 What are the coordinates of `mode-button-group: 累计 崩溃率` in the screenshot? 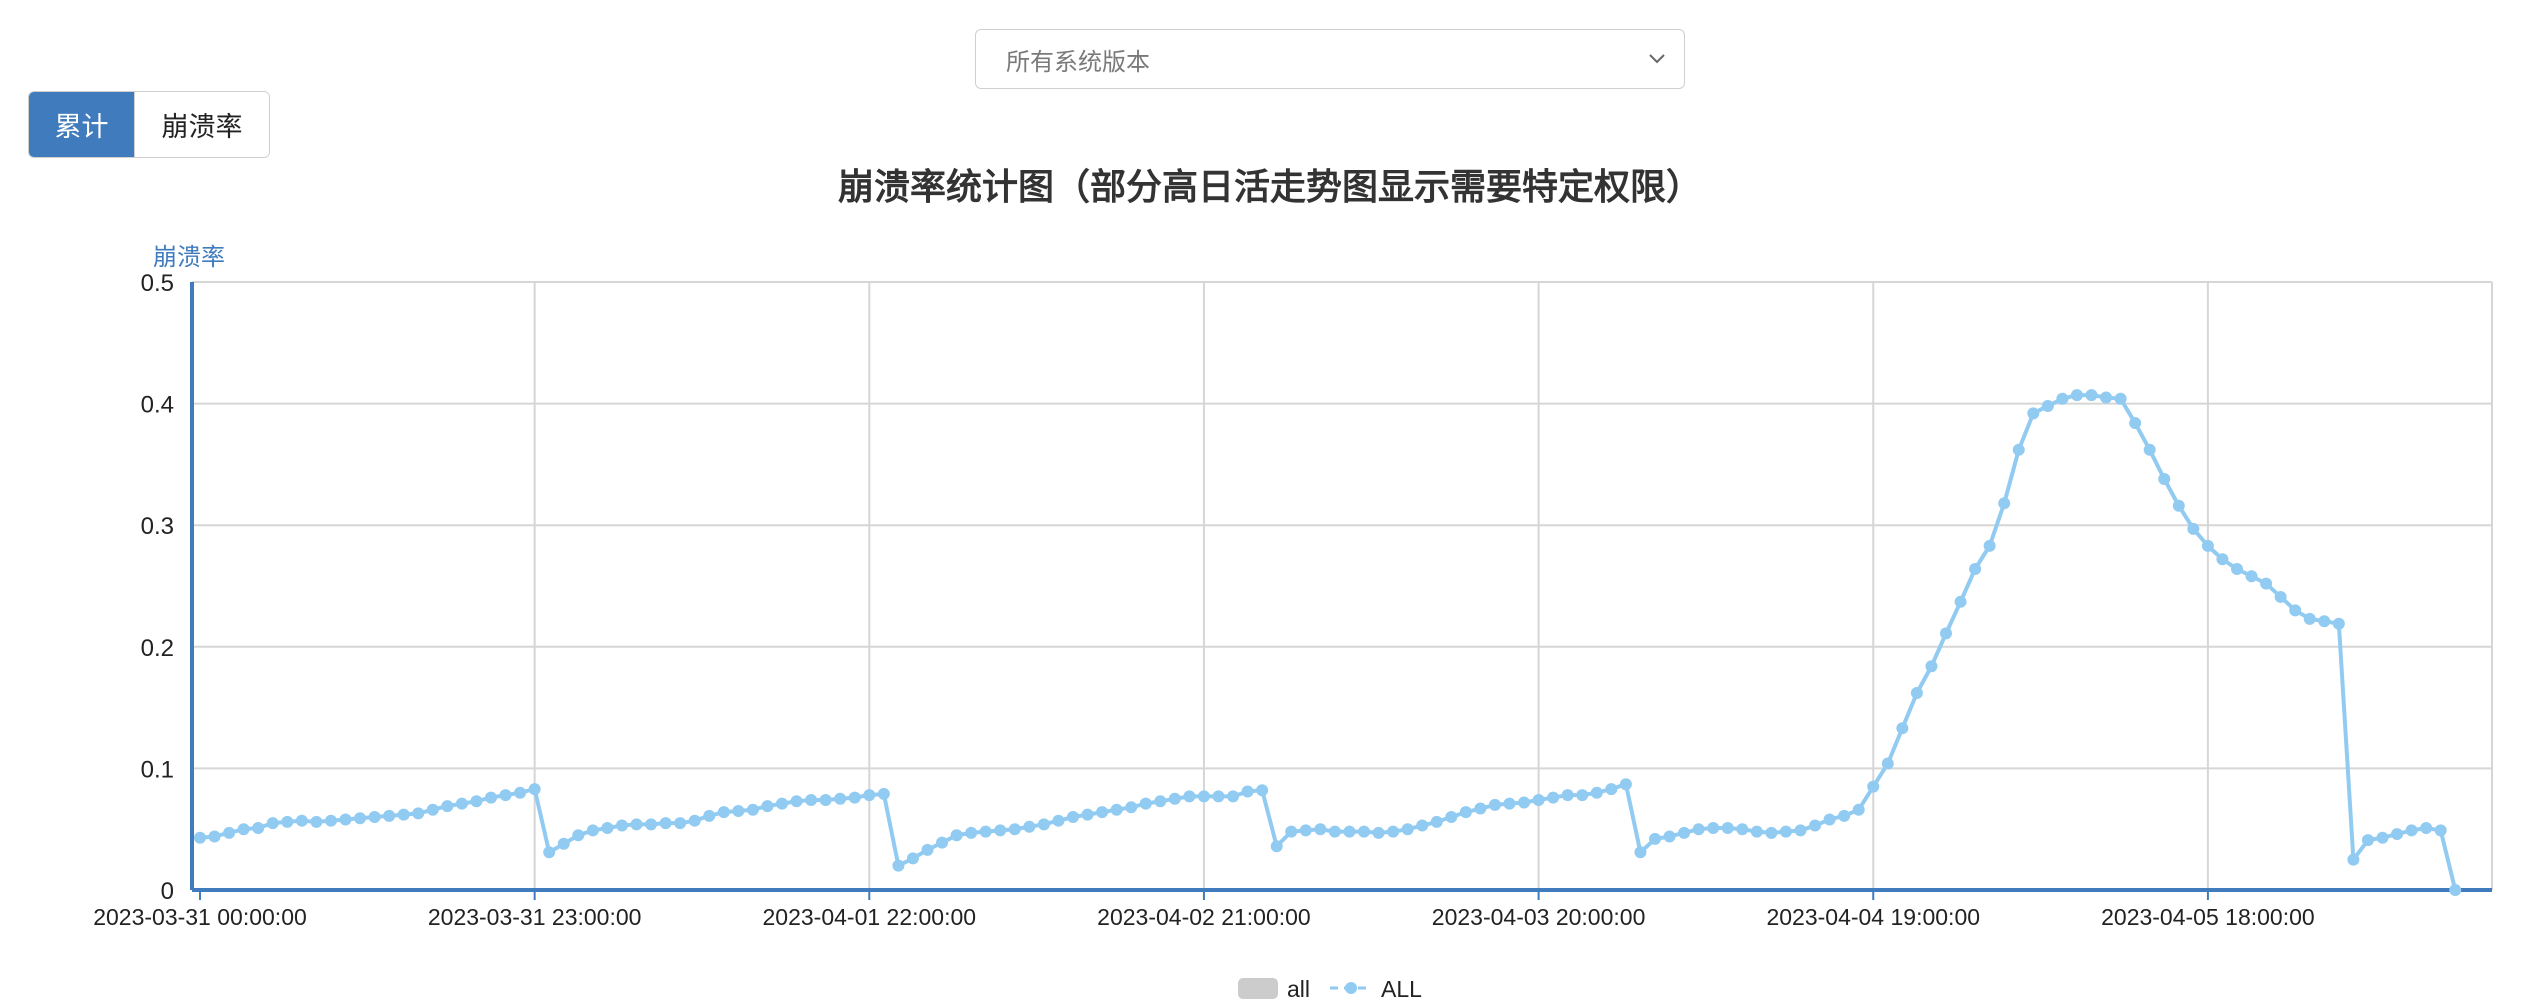 It's located at (149, 124).